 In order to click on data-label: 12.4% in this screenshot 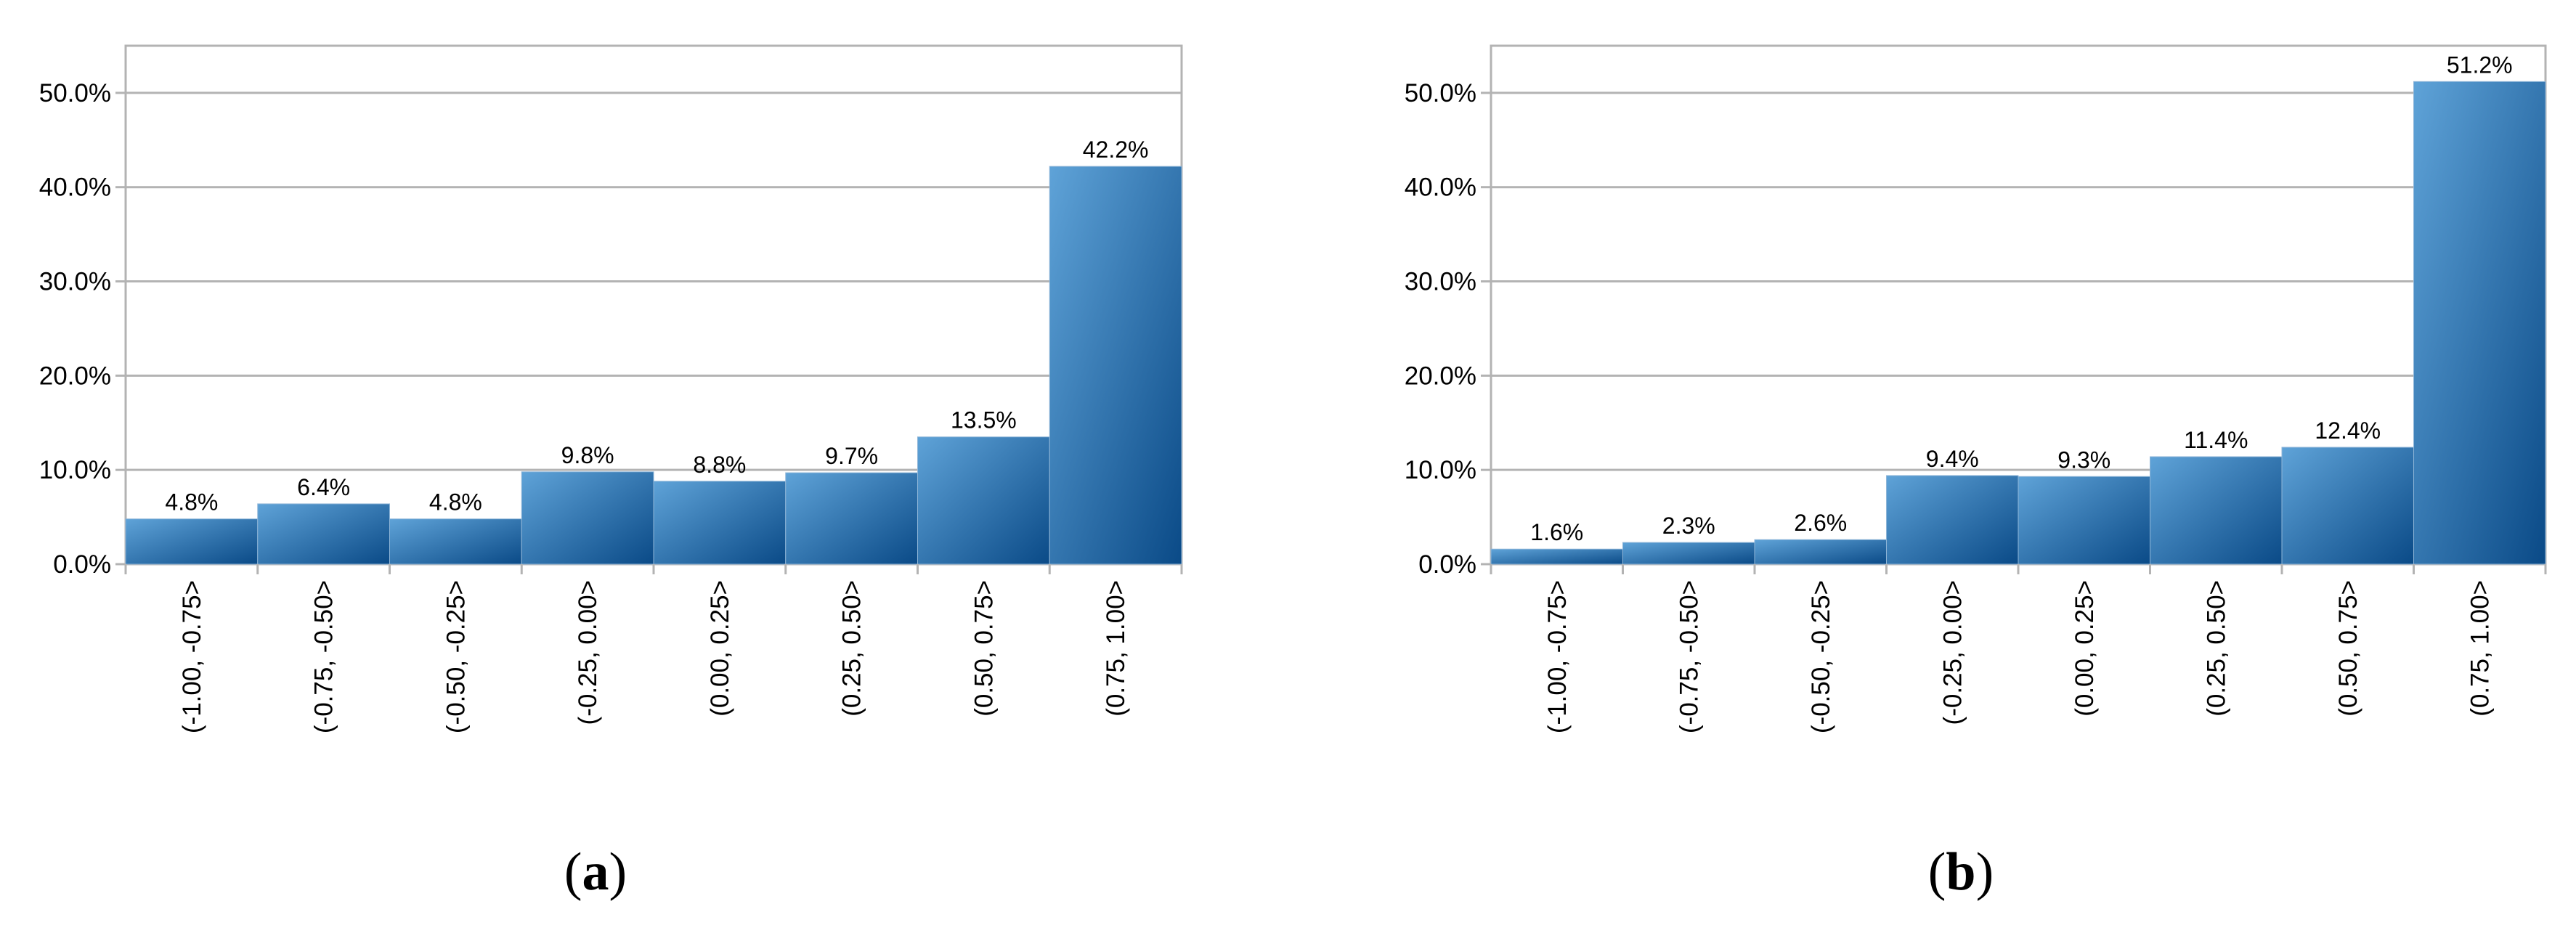, I will do `click(2348, 430)`.